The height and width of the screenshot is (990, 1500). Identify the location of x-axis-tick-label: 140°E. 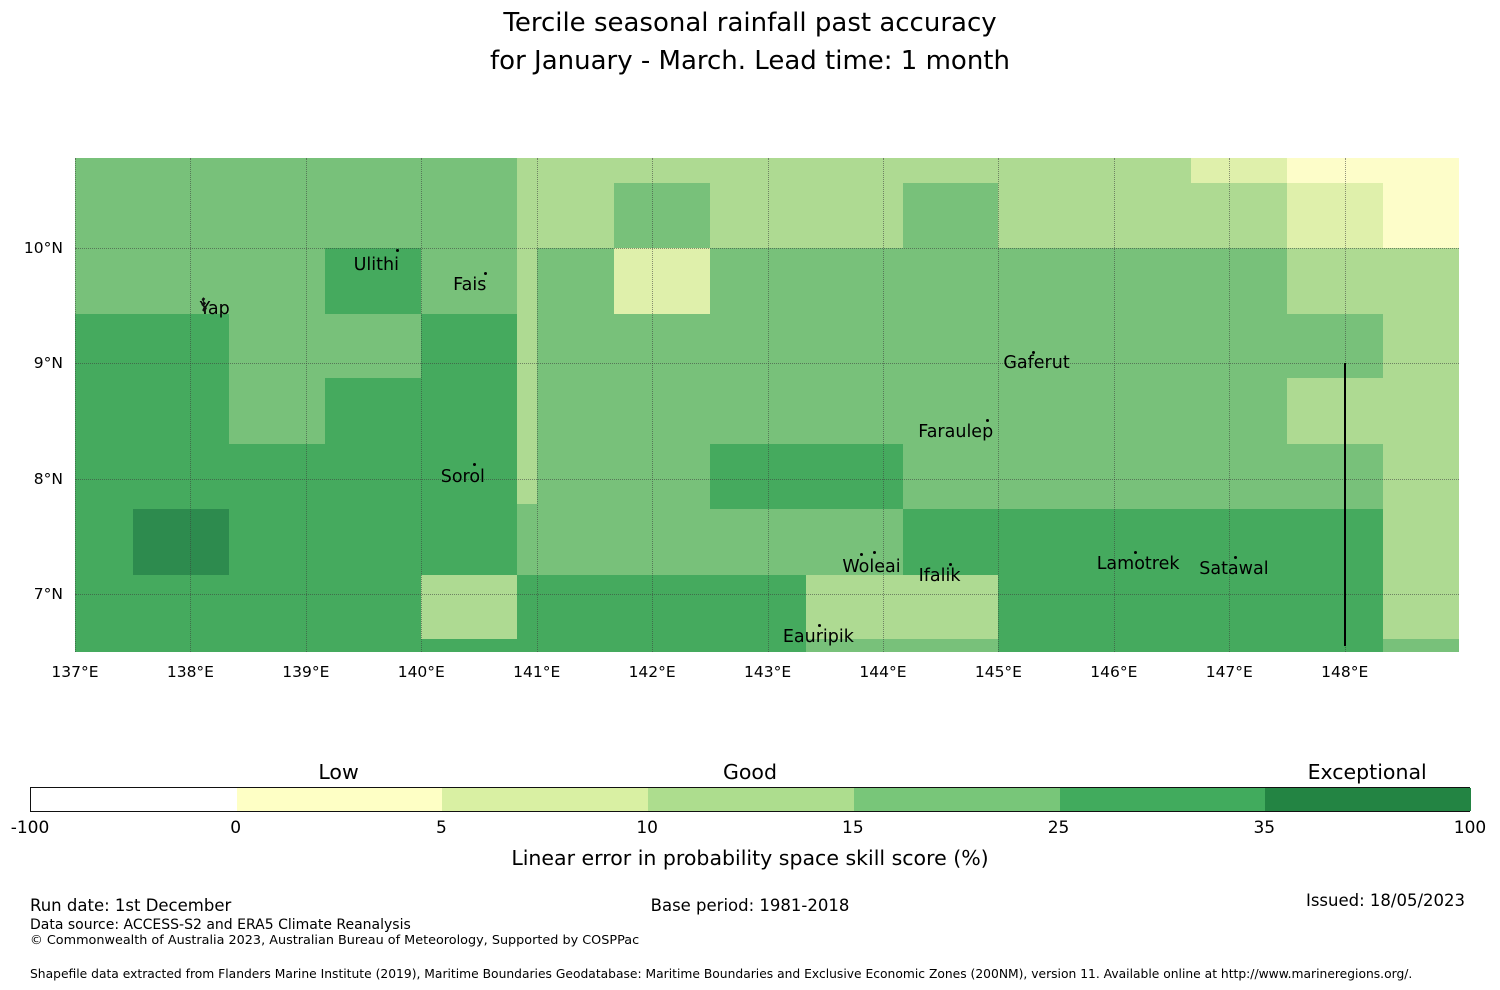
(421, 672).